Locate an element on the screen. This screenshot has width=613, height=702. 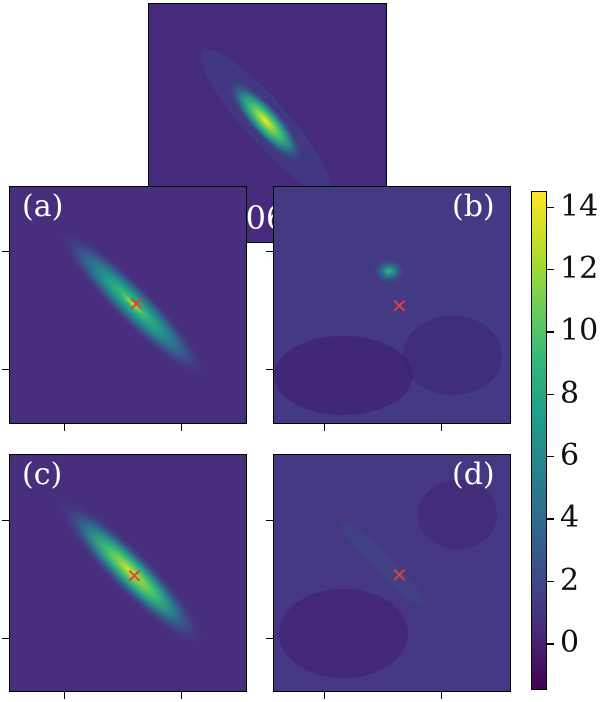
model-image-a is located at coordinates (128, 305).